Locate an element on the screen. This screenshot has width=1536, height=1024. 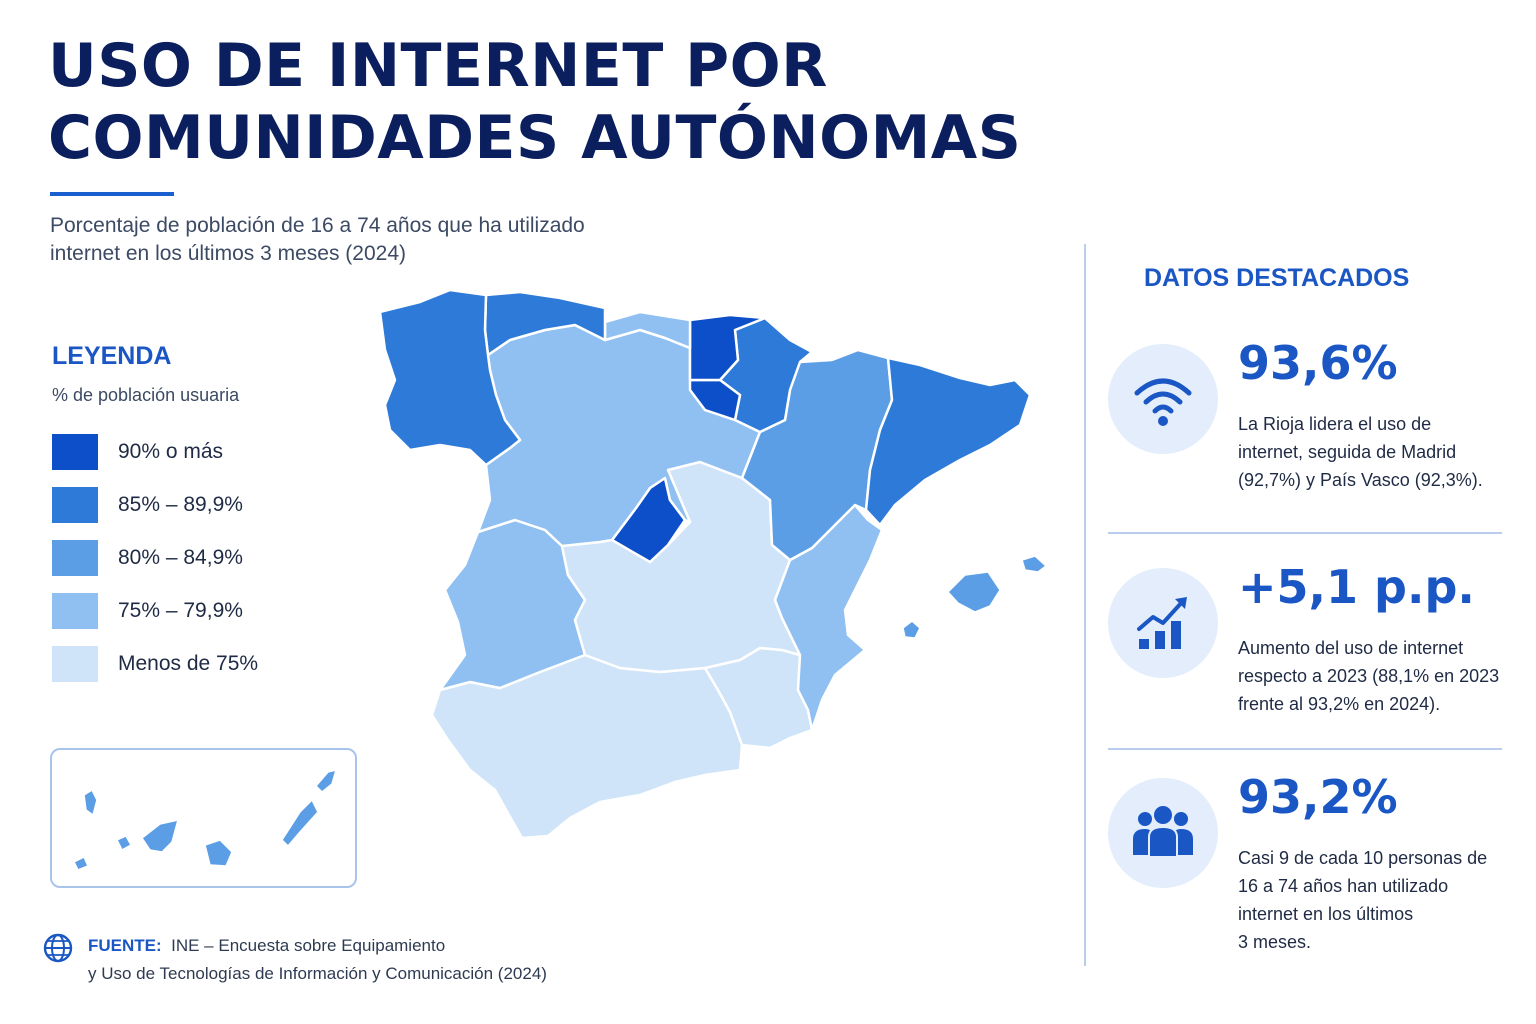
legend-label: Menos de 75% is located at coordinates (188, 663).